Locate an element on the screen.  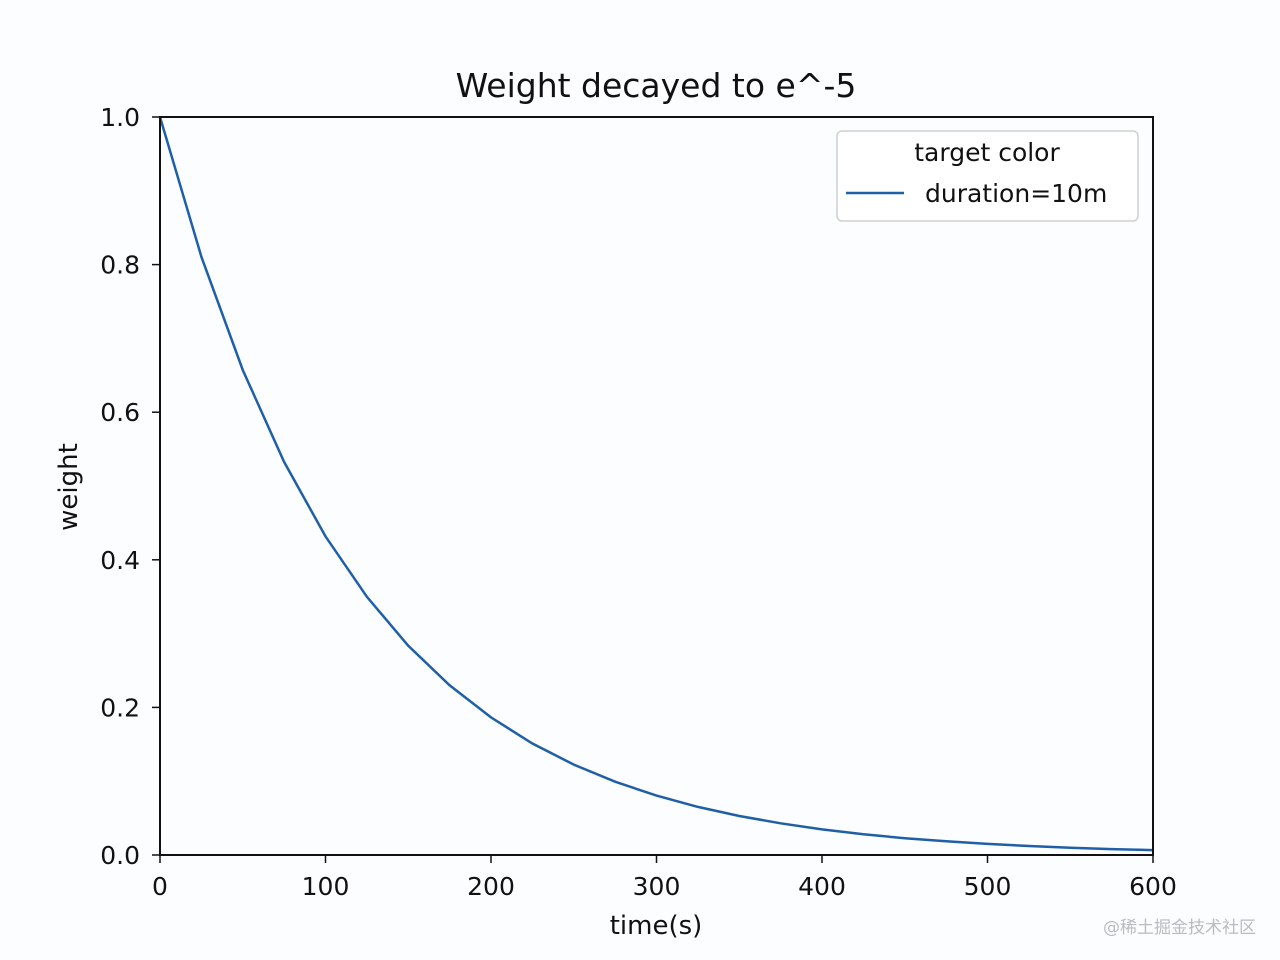
x-axis: 0 100 200 300 400 500 600 is located at coordinates (664, 878).